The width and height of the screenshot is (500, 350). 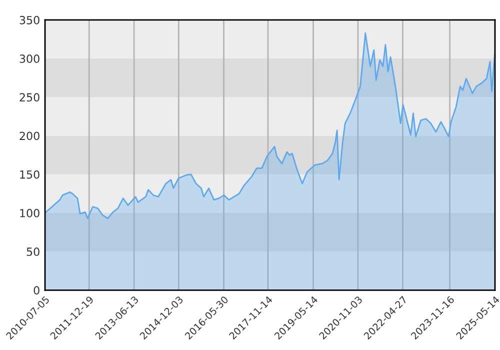 What do you see at coordinates (30, 136) in the screenshot?
I see `y-tick-label: 200` at bounding box center [30, 136].